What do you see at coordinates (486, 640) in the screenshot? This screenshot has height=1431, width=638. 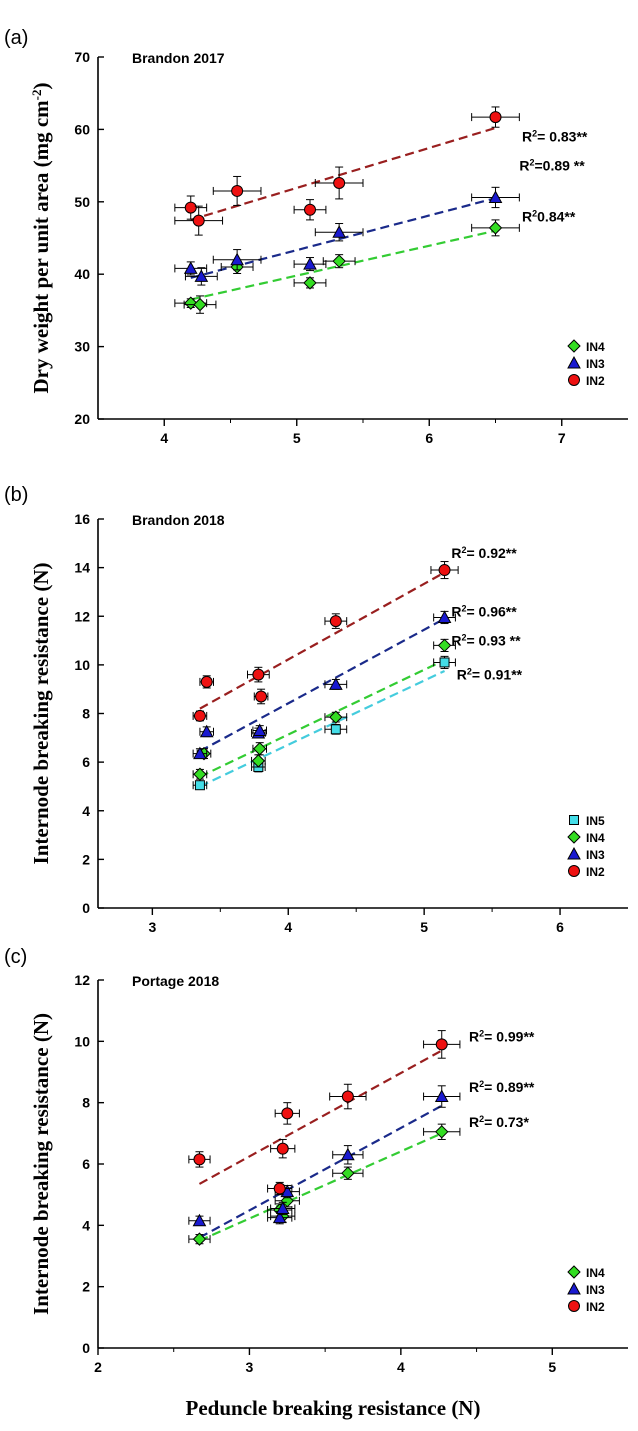 I see `r2-annotation-in4: R2= 0.93 **` at bounding box center [486, 640].